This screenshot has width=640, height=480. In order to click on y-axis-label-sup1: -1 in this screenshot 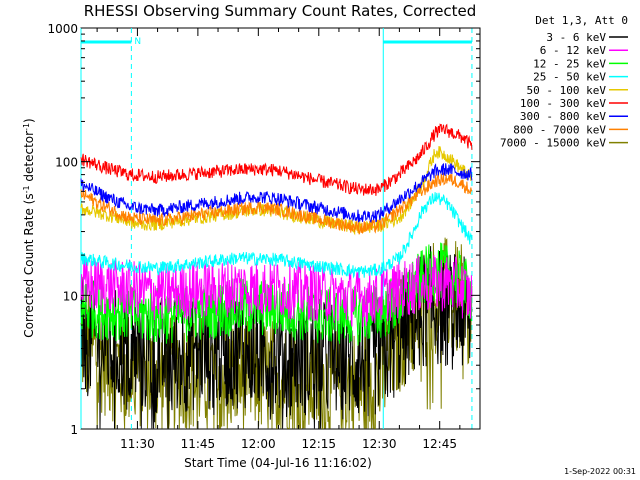, I will do `click(26, 189)`.